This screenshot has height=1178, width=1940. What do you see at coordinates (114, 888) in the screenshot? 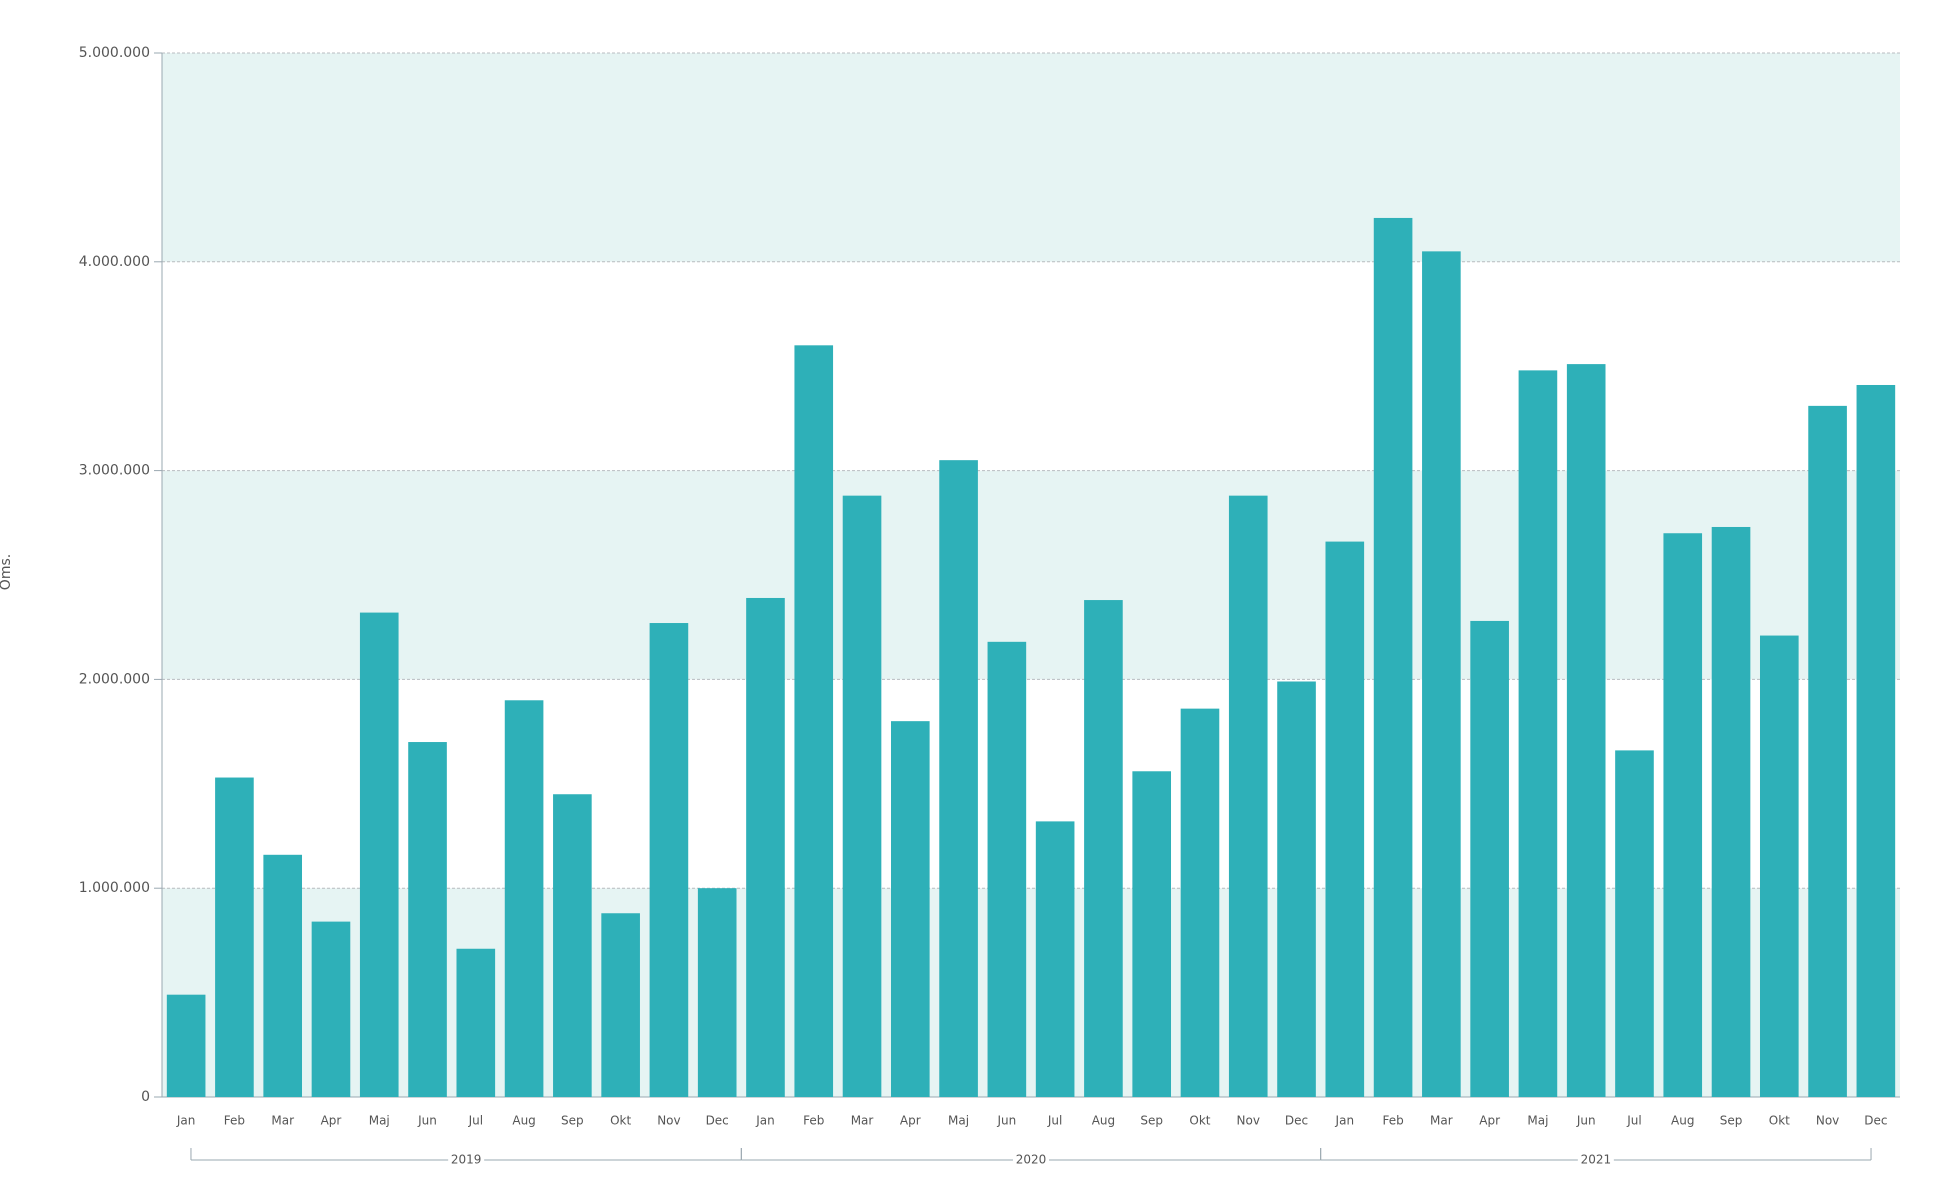
I see `y-tick-label: 1.000.000` at bounding box center [114, 888].